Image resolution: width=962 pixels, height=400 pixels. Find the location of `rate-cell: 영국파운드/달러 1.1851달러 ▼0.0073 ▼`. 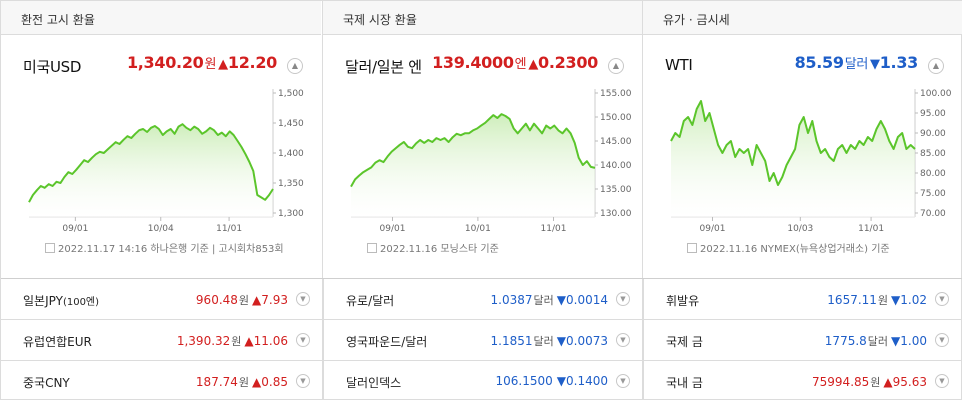

rate-cell: 영국파운드/달러 1.1851달러 ▼0.0073 ▼ is located at coordinates (482, 340).